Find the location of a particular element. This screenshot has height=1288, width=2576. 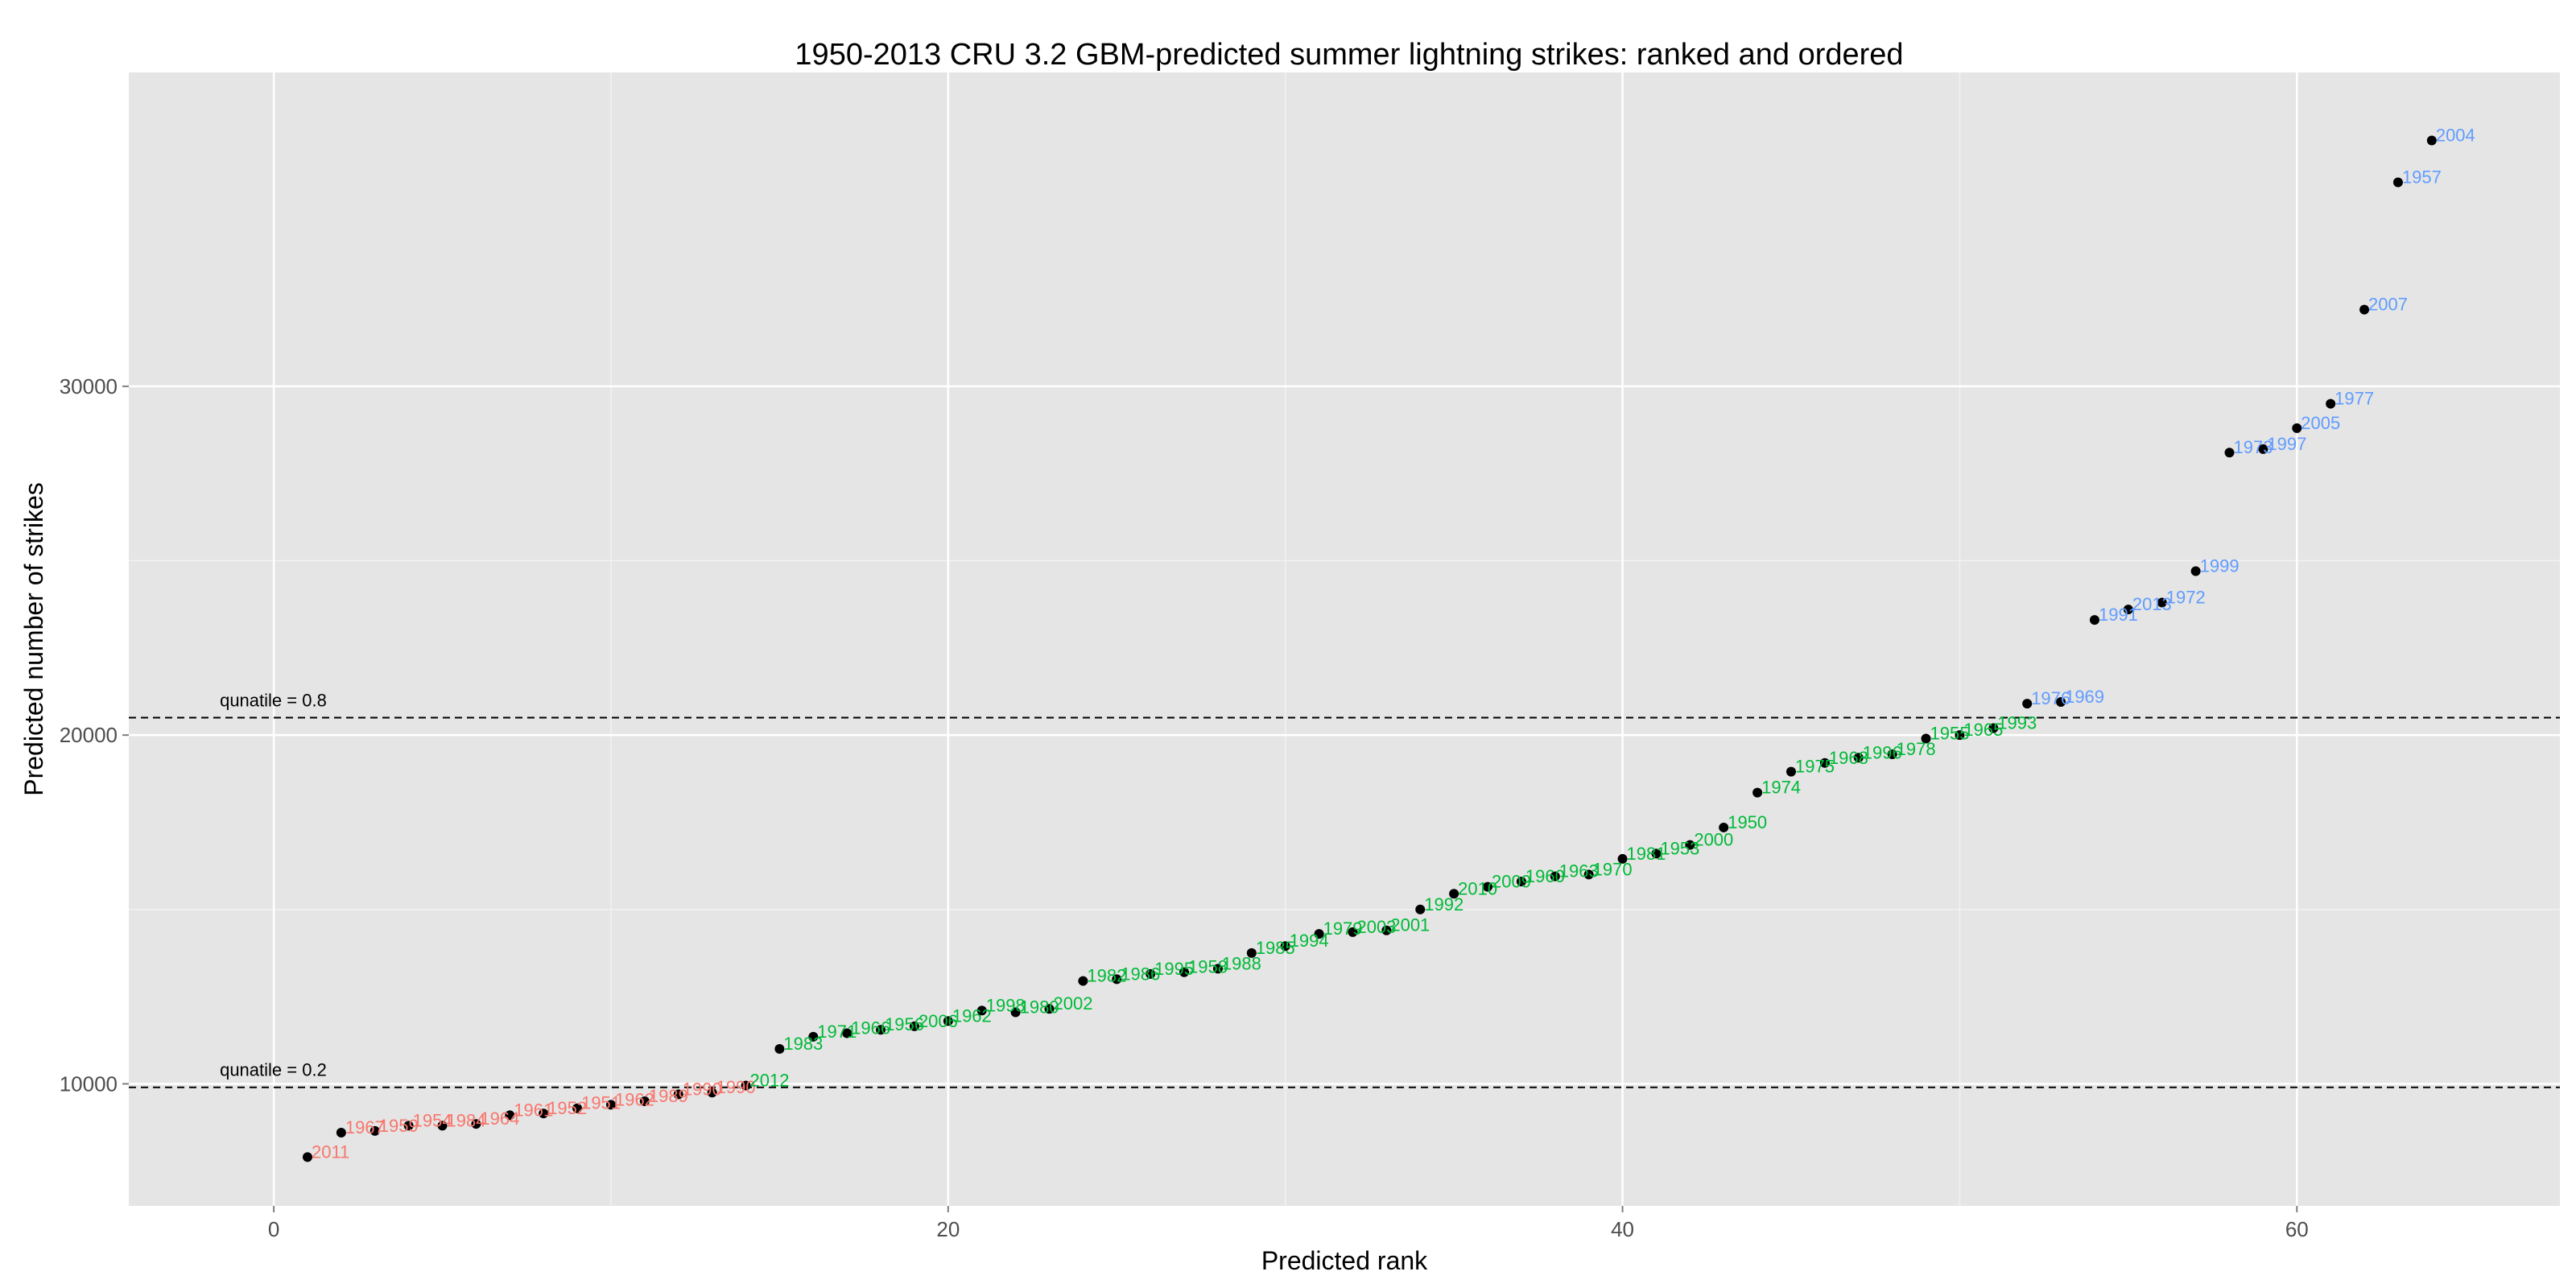

point-label: 2004 is located at coordinates (2455, 135).